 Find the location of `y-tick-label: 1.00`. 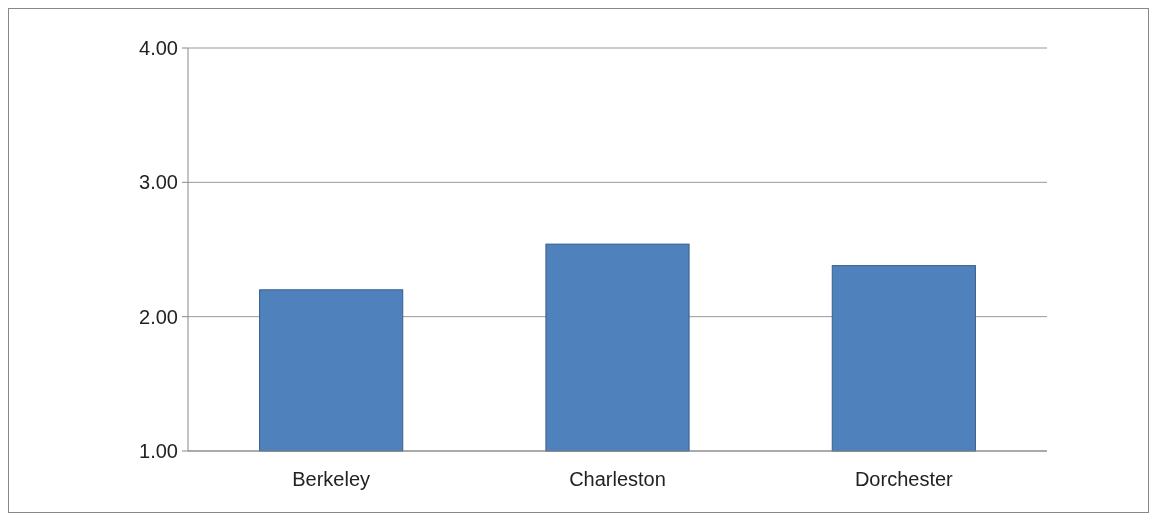

y-tick-label: 1.00 is located at coordinates (158, 451).